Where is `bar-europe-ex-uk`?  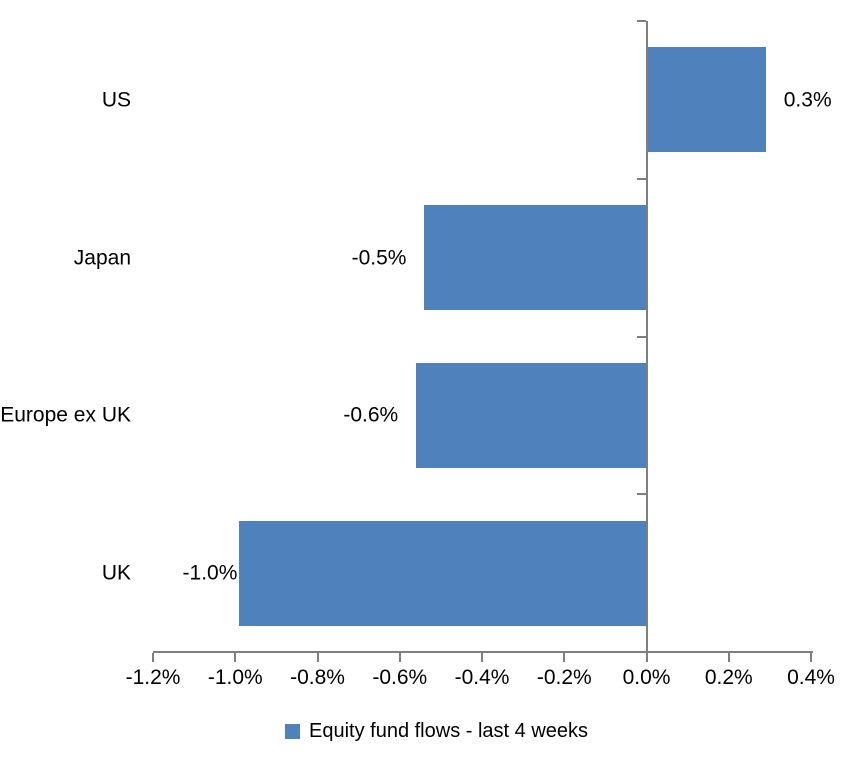
bar-europe-ex-uk is located at coordinates (531, 415).